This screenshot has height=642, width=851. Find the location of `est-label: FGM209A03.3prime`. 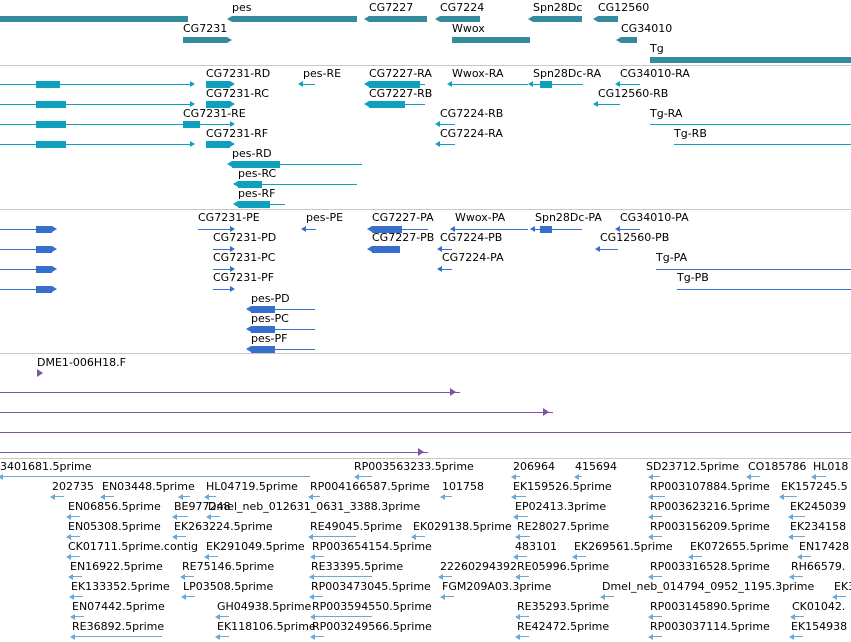

est-label: FGM209A03.3prime is located at coordinates (497, 586).